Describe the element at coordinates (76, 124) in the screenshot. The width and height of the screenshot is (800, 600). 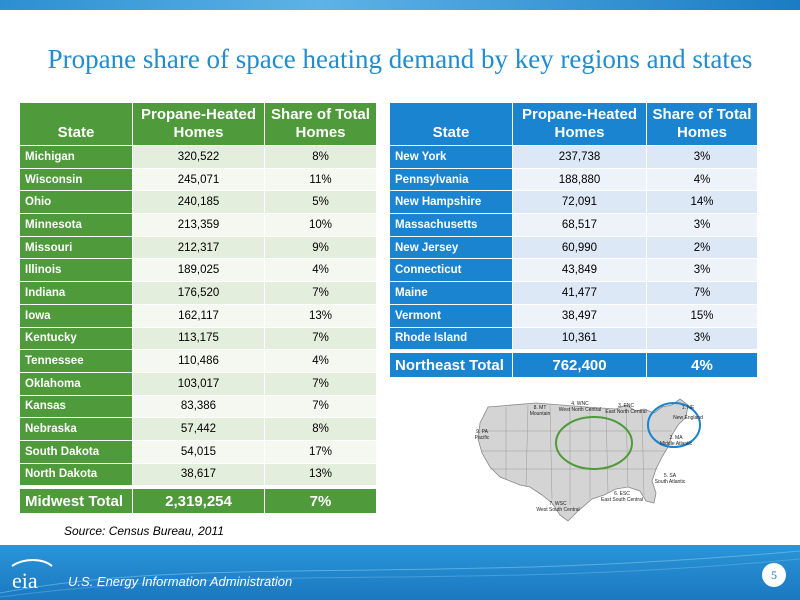
I see `midwest-header-state: State` at that location.